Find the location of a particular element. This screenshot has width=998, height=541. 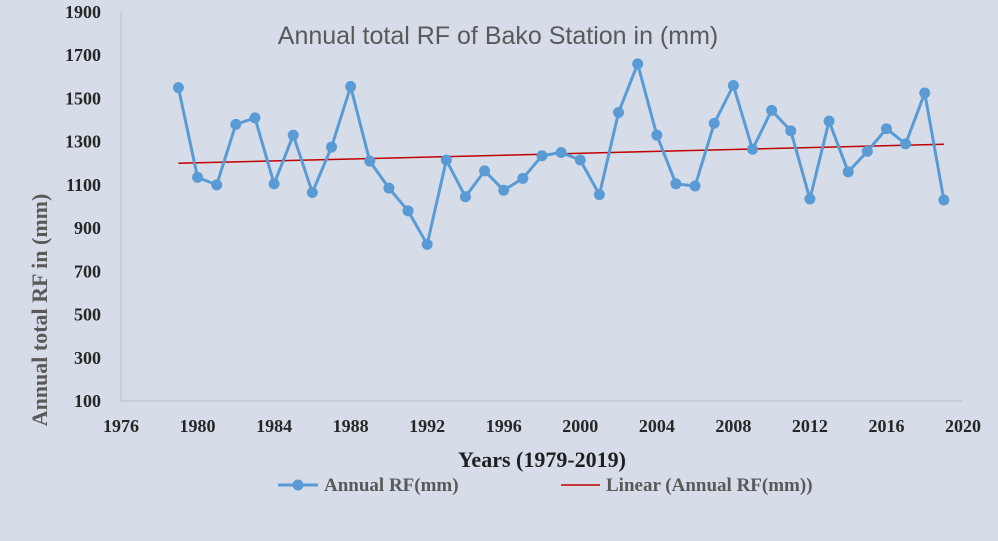

x-tick-label: 2008 is located at coordinates (733, 426).